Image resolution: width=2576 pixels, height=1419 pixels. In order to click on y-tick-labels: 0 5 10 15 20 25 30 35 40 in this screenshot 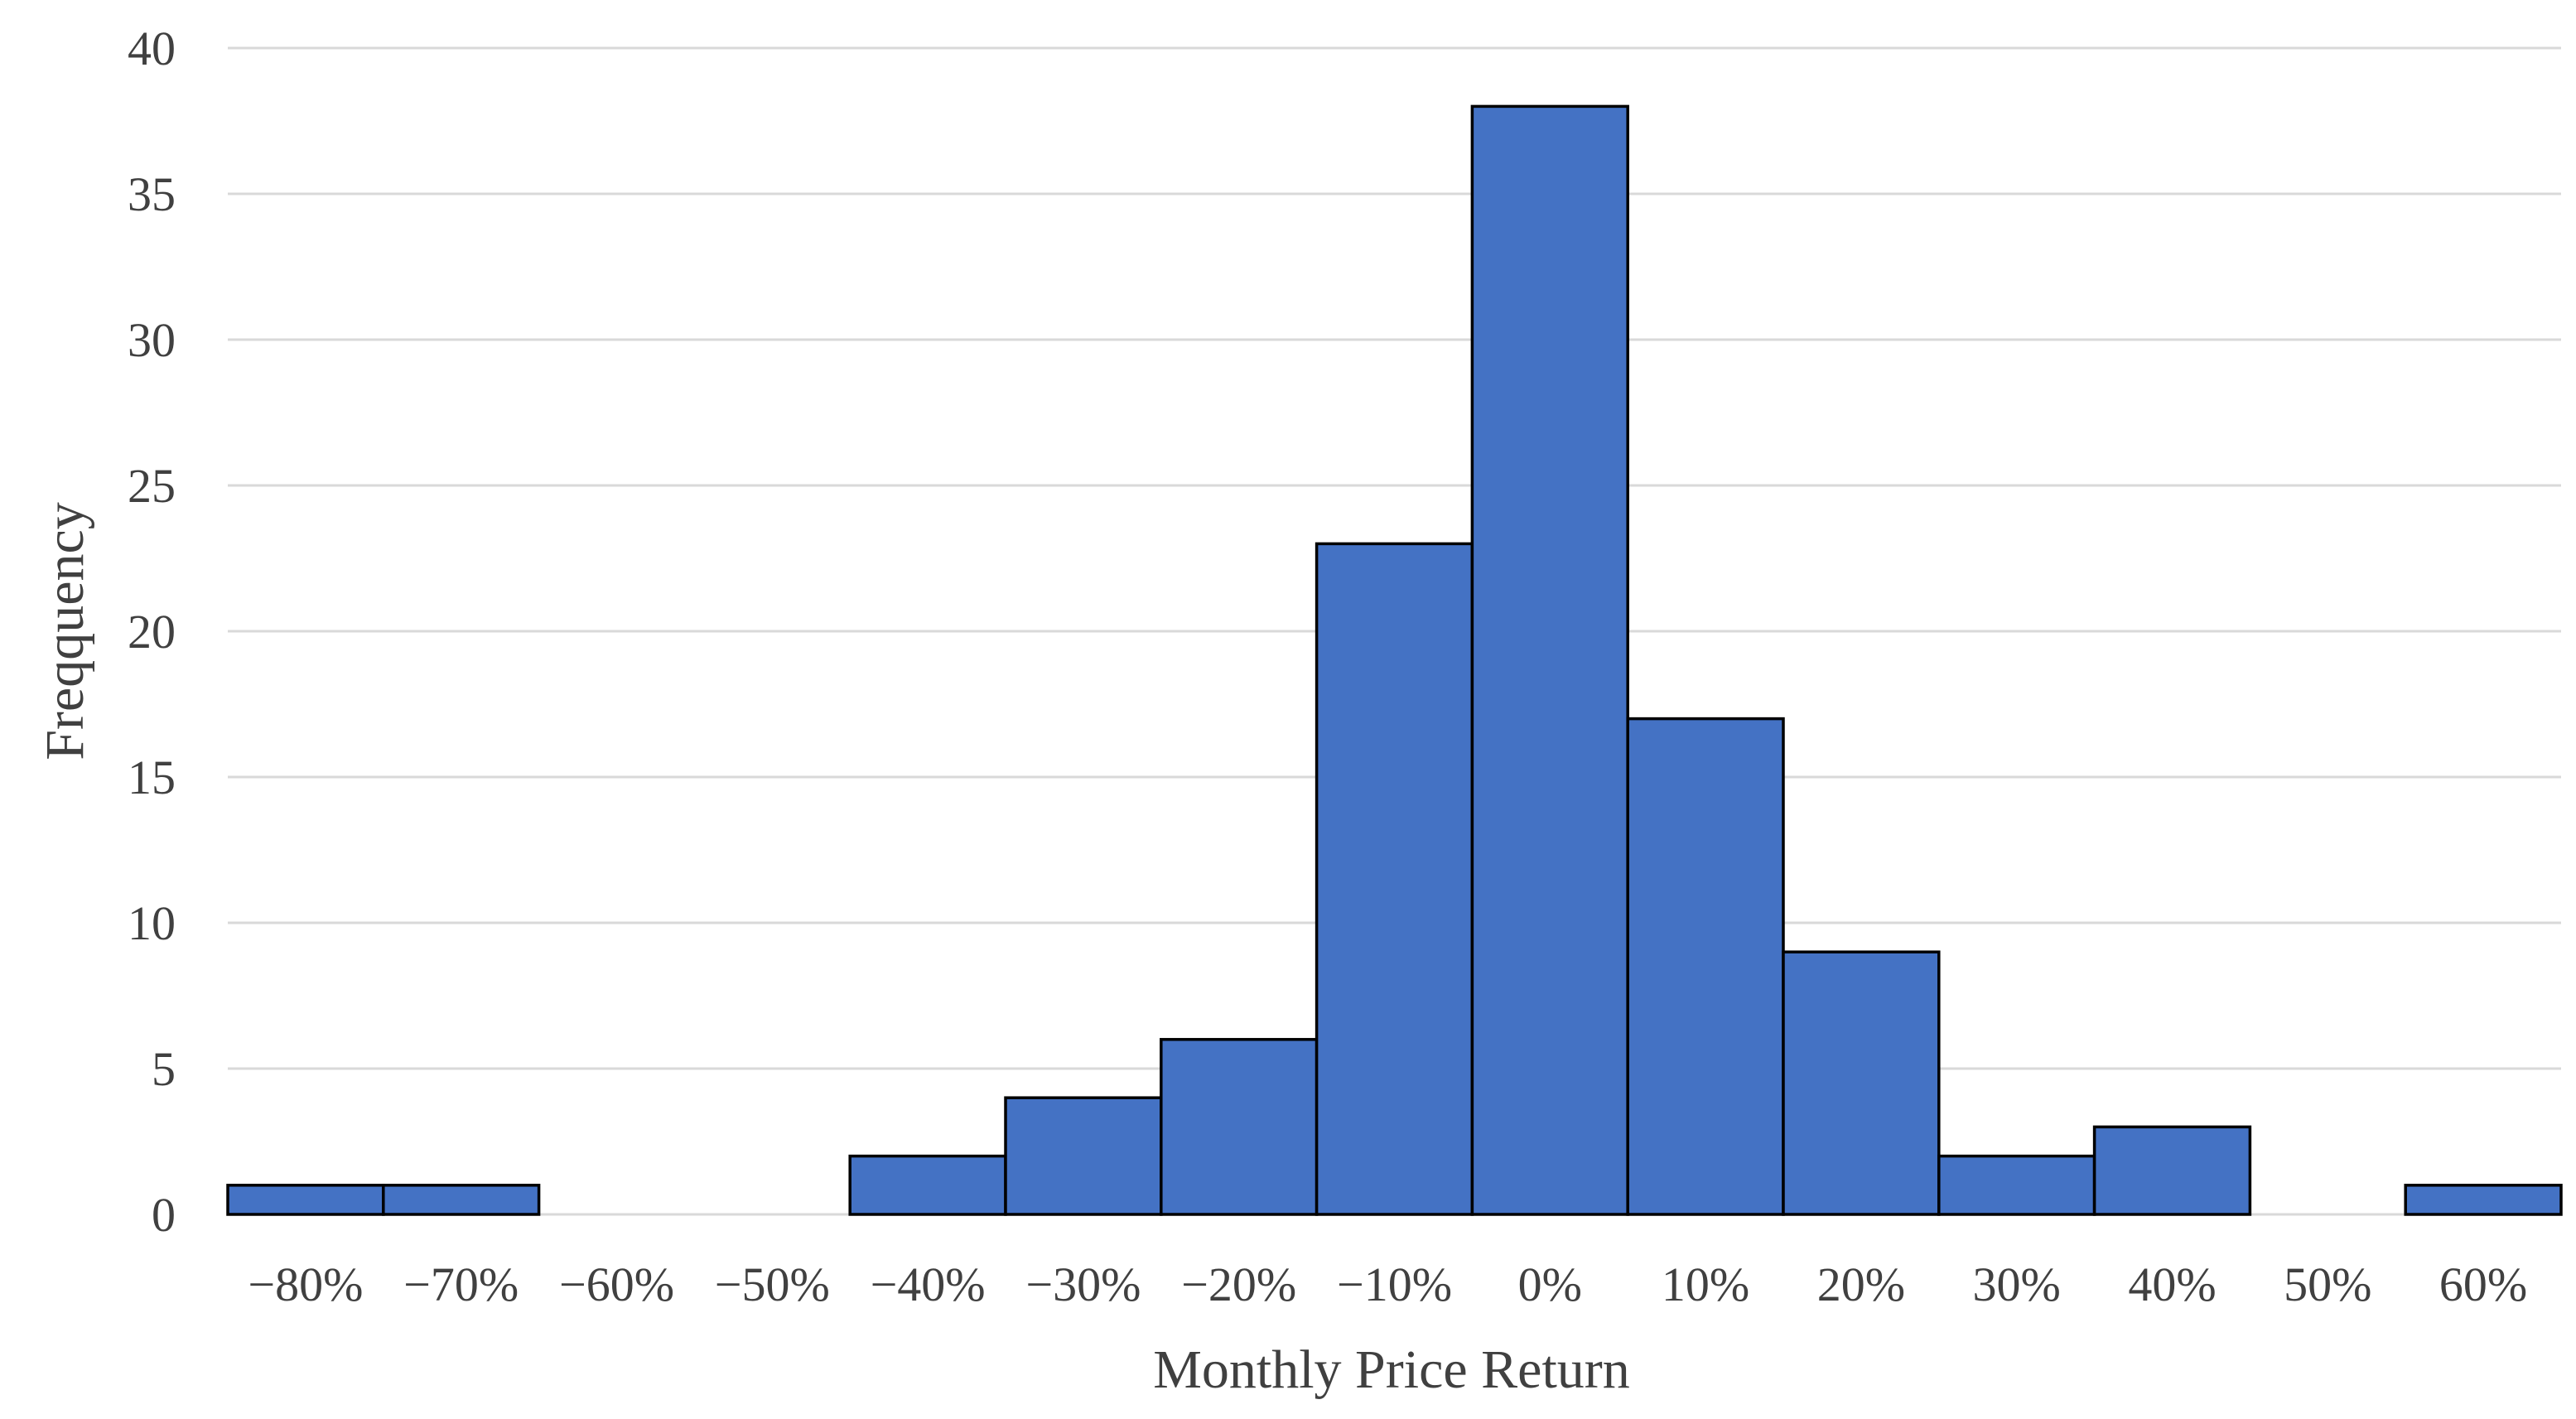, I will do `click(152, 632)`.